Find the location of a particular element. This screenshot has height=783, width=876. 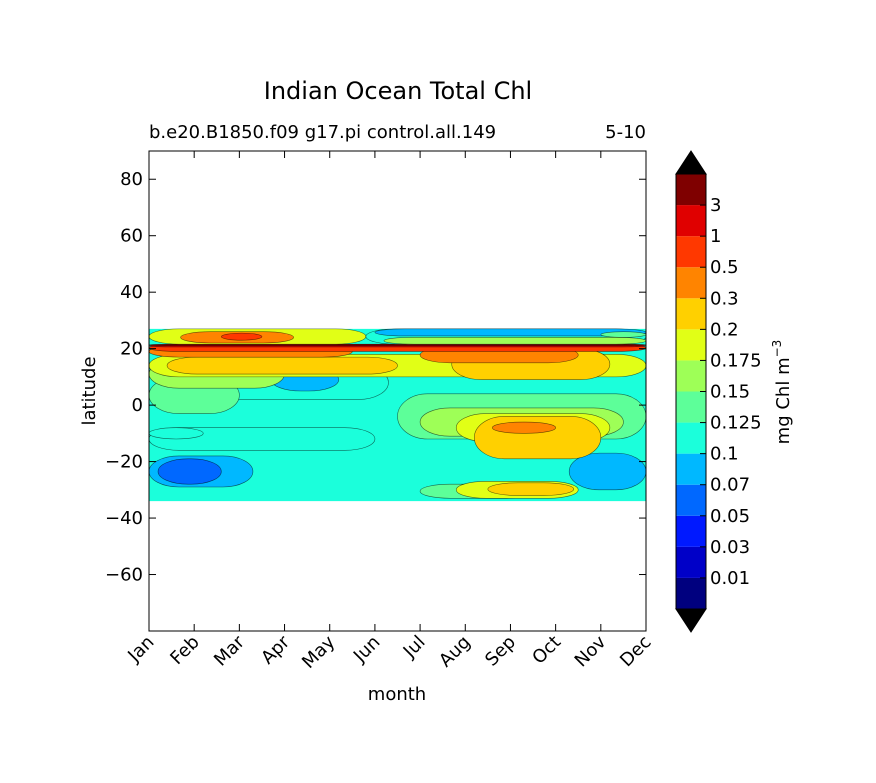

colorbar-tick-label: 0.03 is located at coordinates (730, 547).